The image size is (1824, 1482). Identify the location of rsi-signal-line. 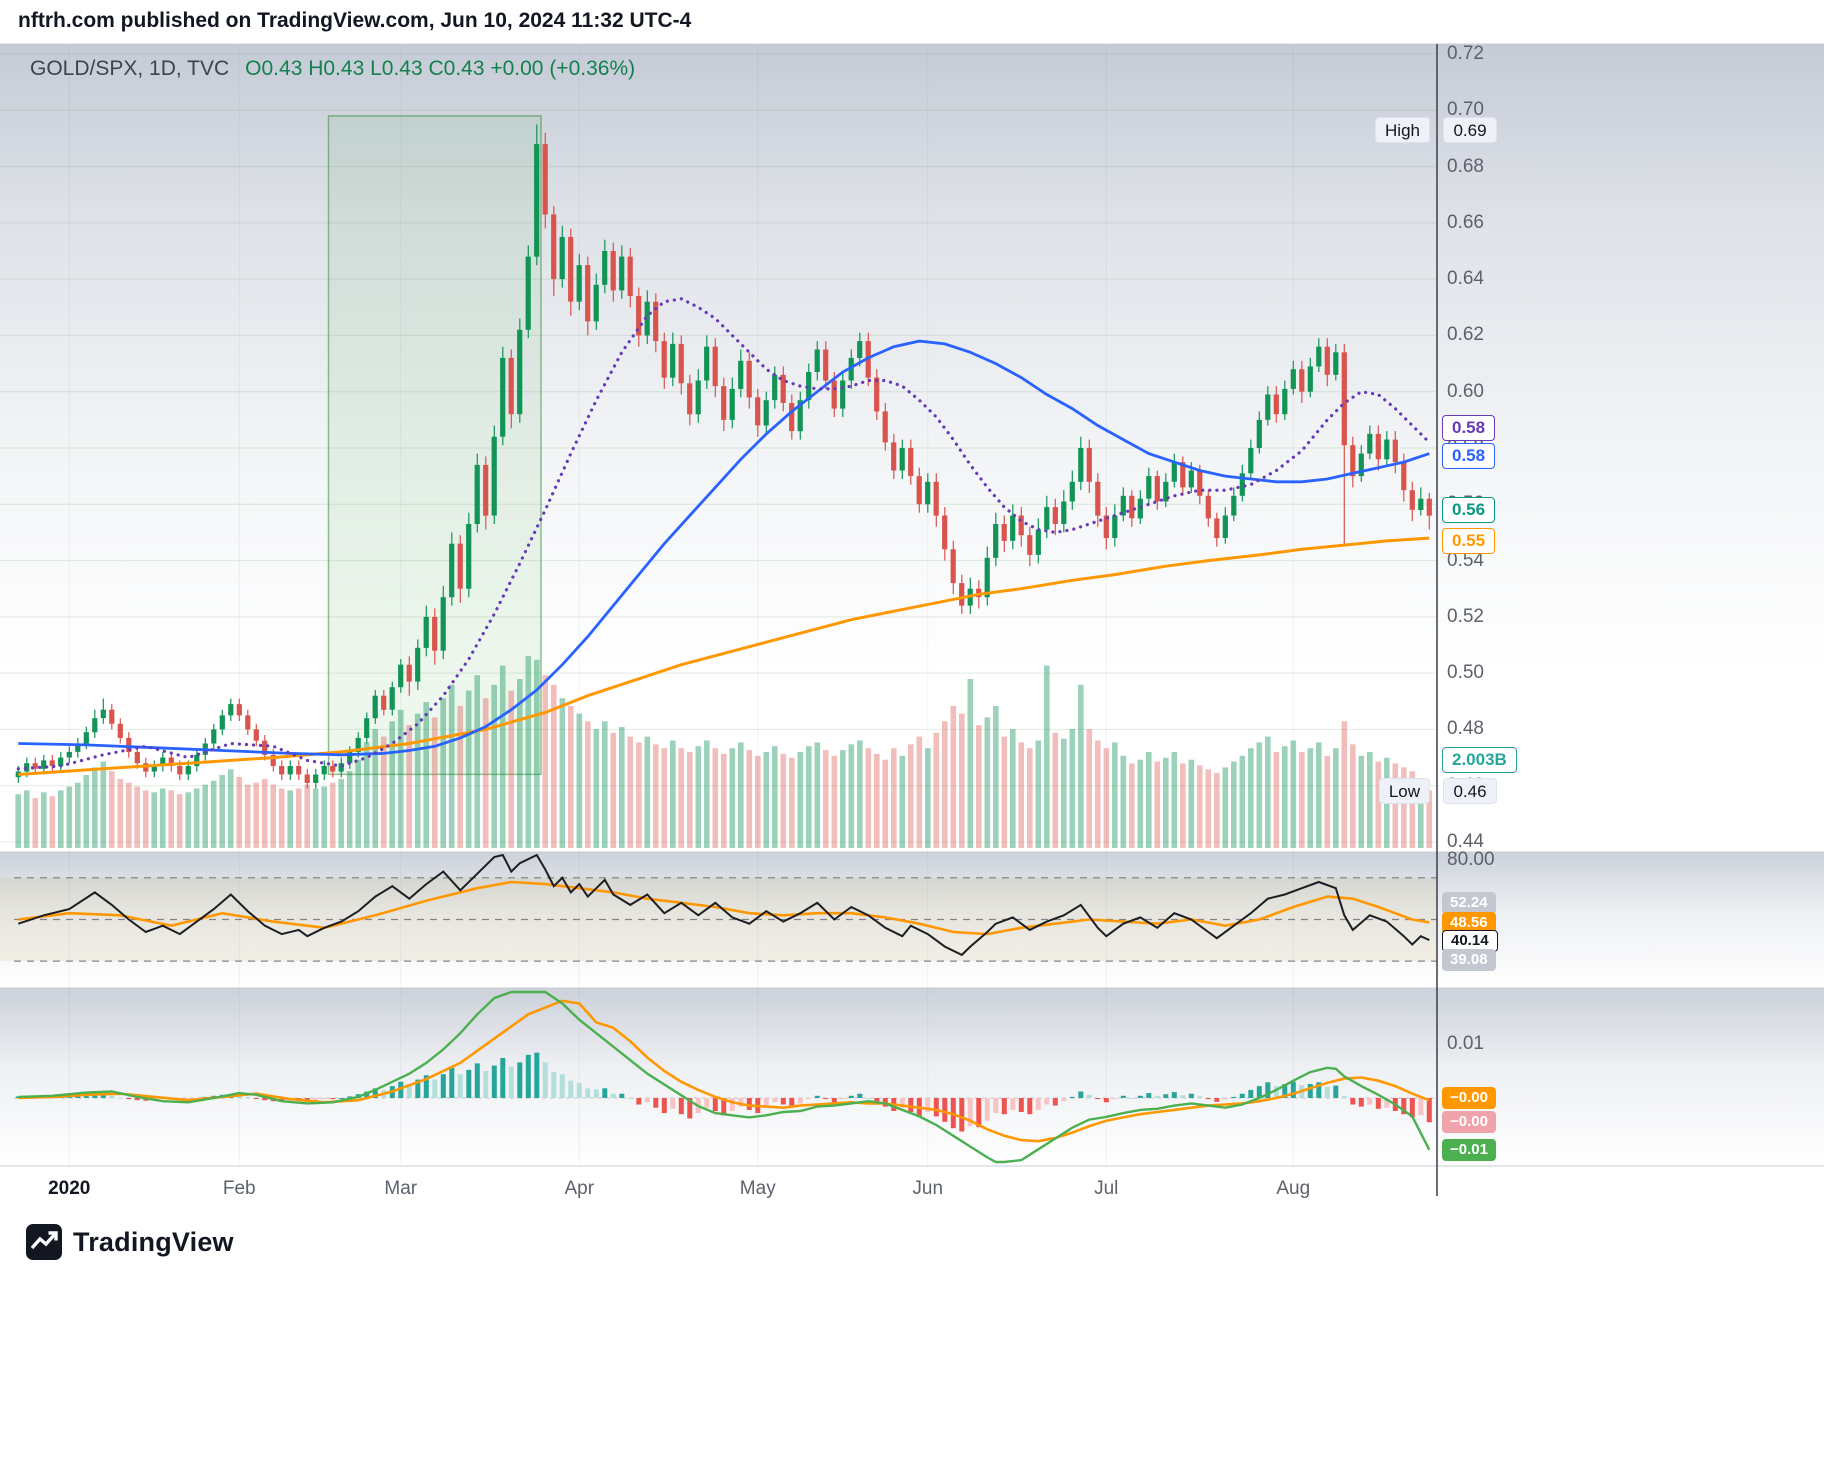
(724, 908).